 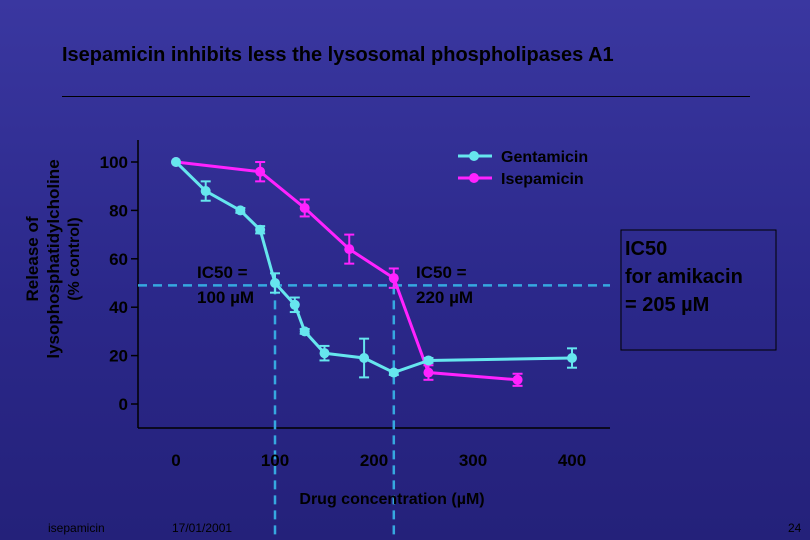 I want to click on ic50-amikacin-line3: = 205 µM, so click(x=667, y=305).